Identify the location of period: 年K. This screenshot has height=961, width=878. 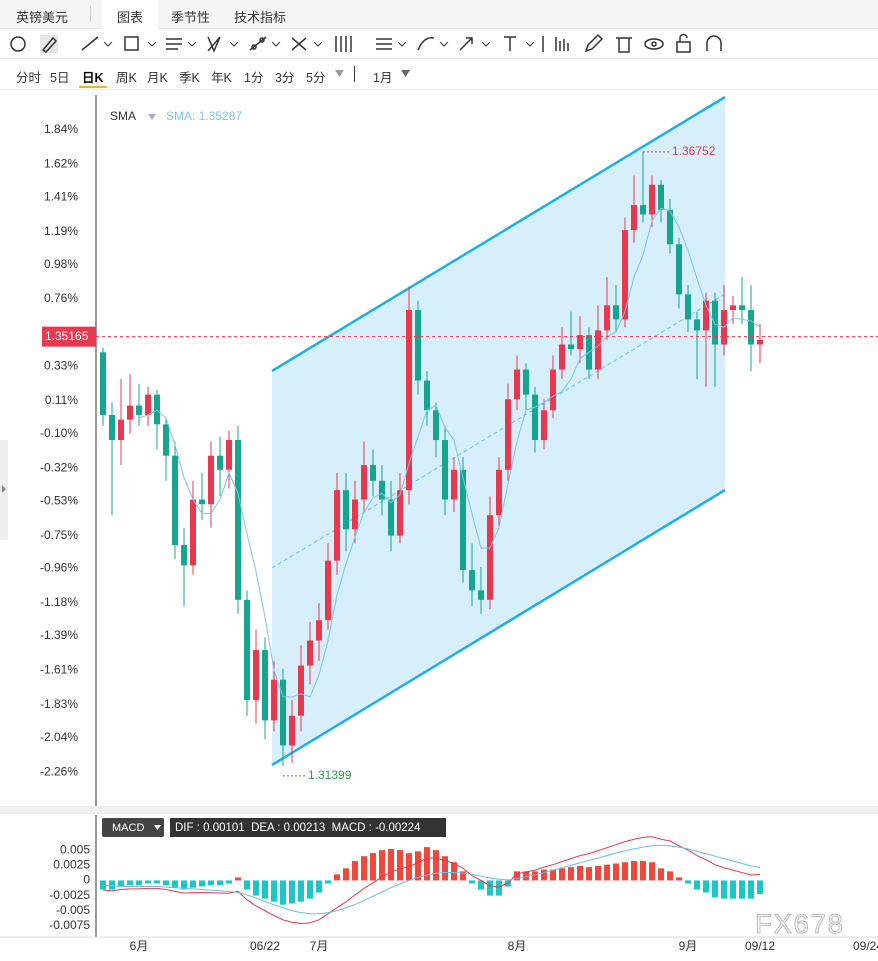
(221, 78).